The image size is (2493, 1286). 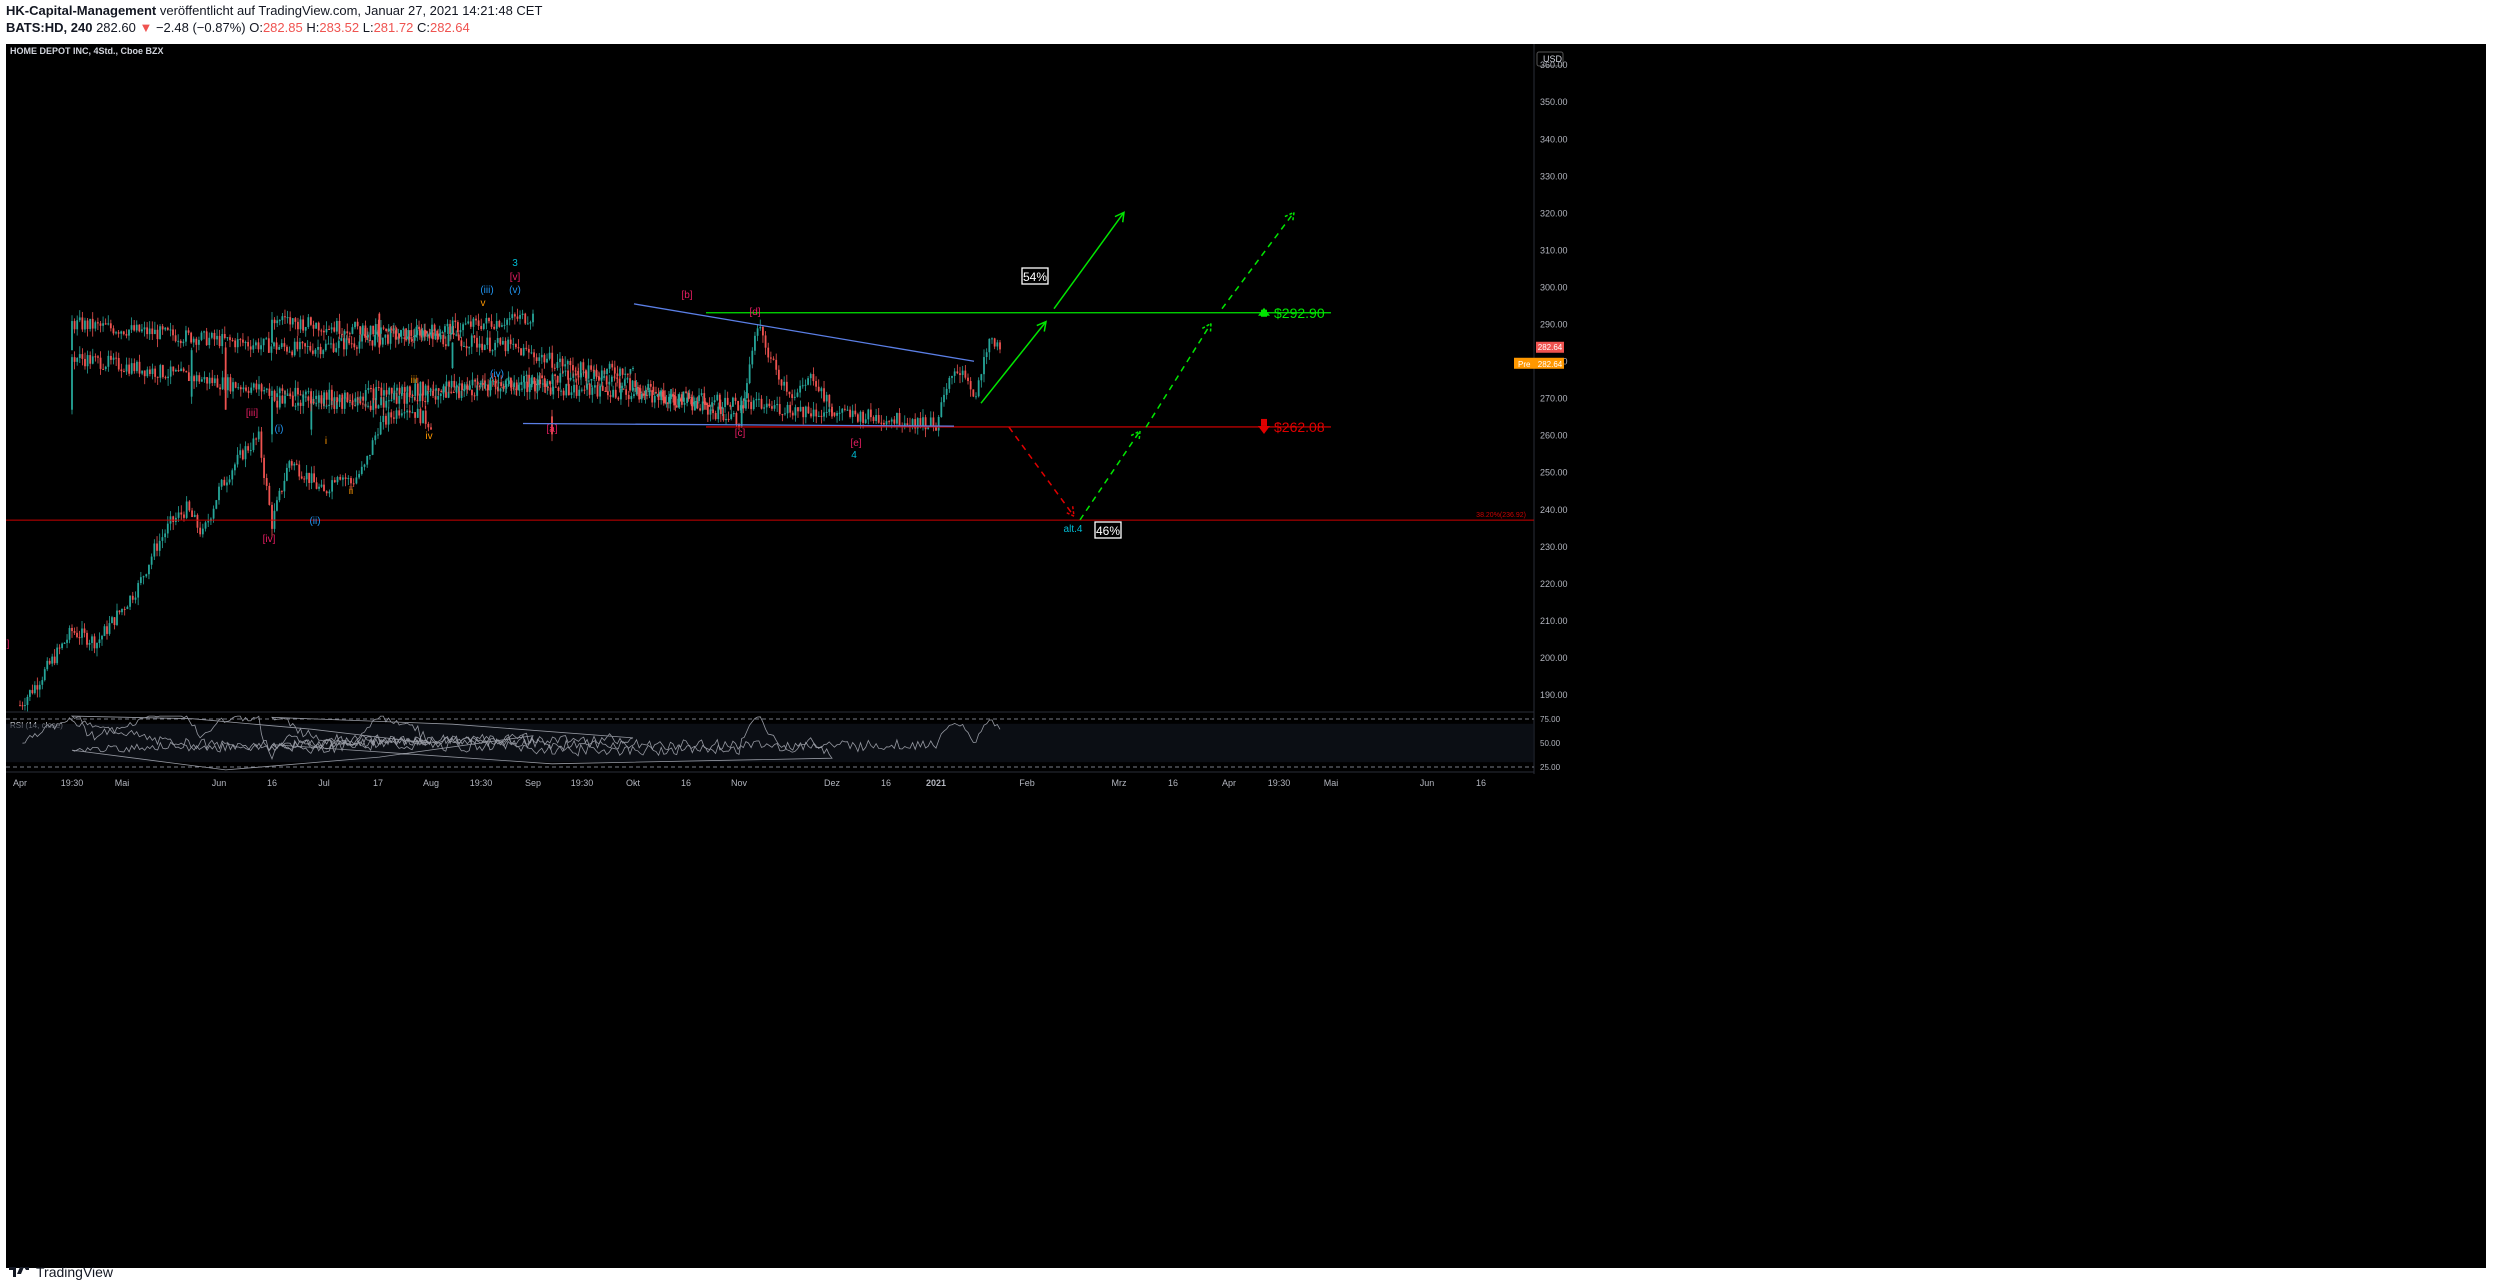 I want to click on high-label: H:, so click(x=313, y=27).